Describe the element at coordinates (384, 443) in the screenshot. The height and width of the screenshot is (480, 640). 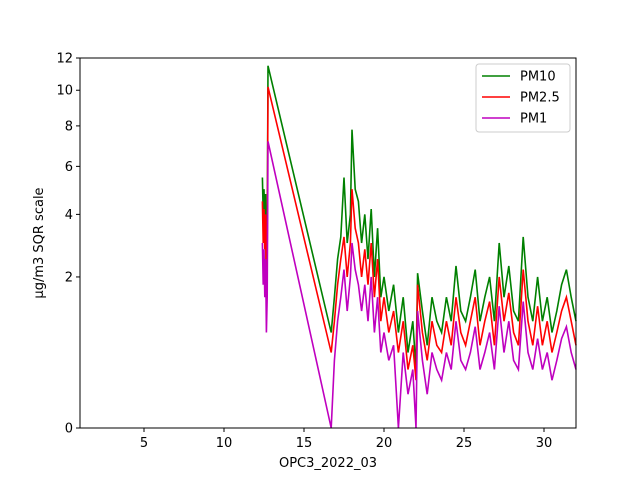
I see `x-tick-label: 20` at that location.